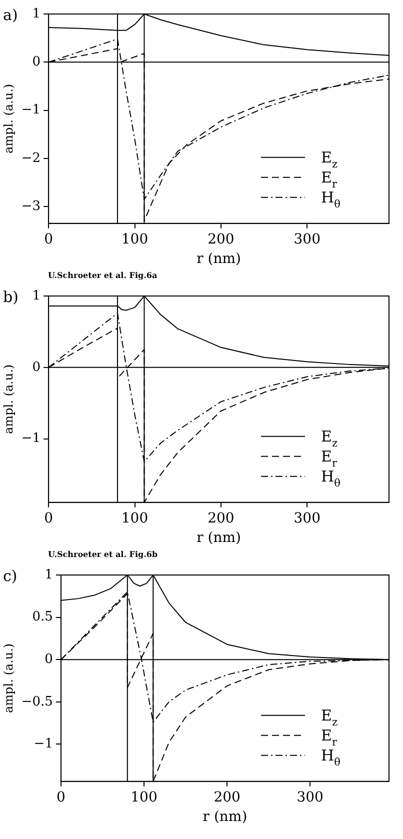 This screenshot has width=403, height=839. Describe the element at coordinates (37, 702) in the screenshot. I see `y-tick-label: −0.5` at that location.